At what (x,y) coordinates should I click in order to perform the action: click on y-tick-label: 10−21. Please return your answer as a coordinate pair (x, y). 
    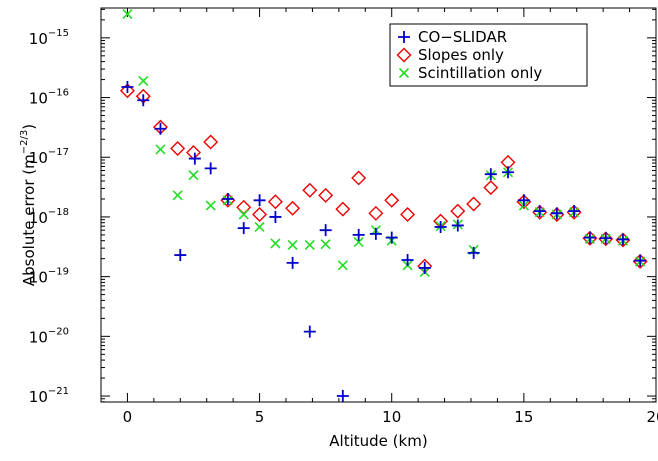
    Looking at the image, I should click on (49, 396).